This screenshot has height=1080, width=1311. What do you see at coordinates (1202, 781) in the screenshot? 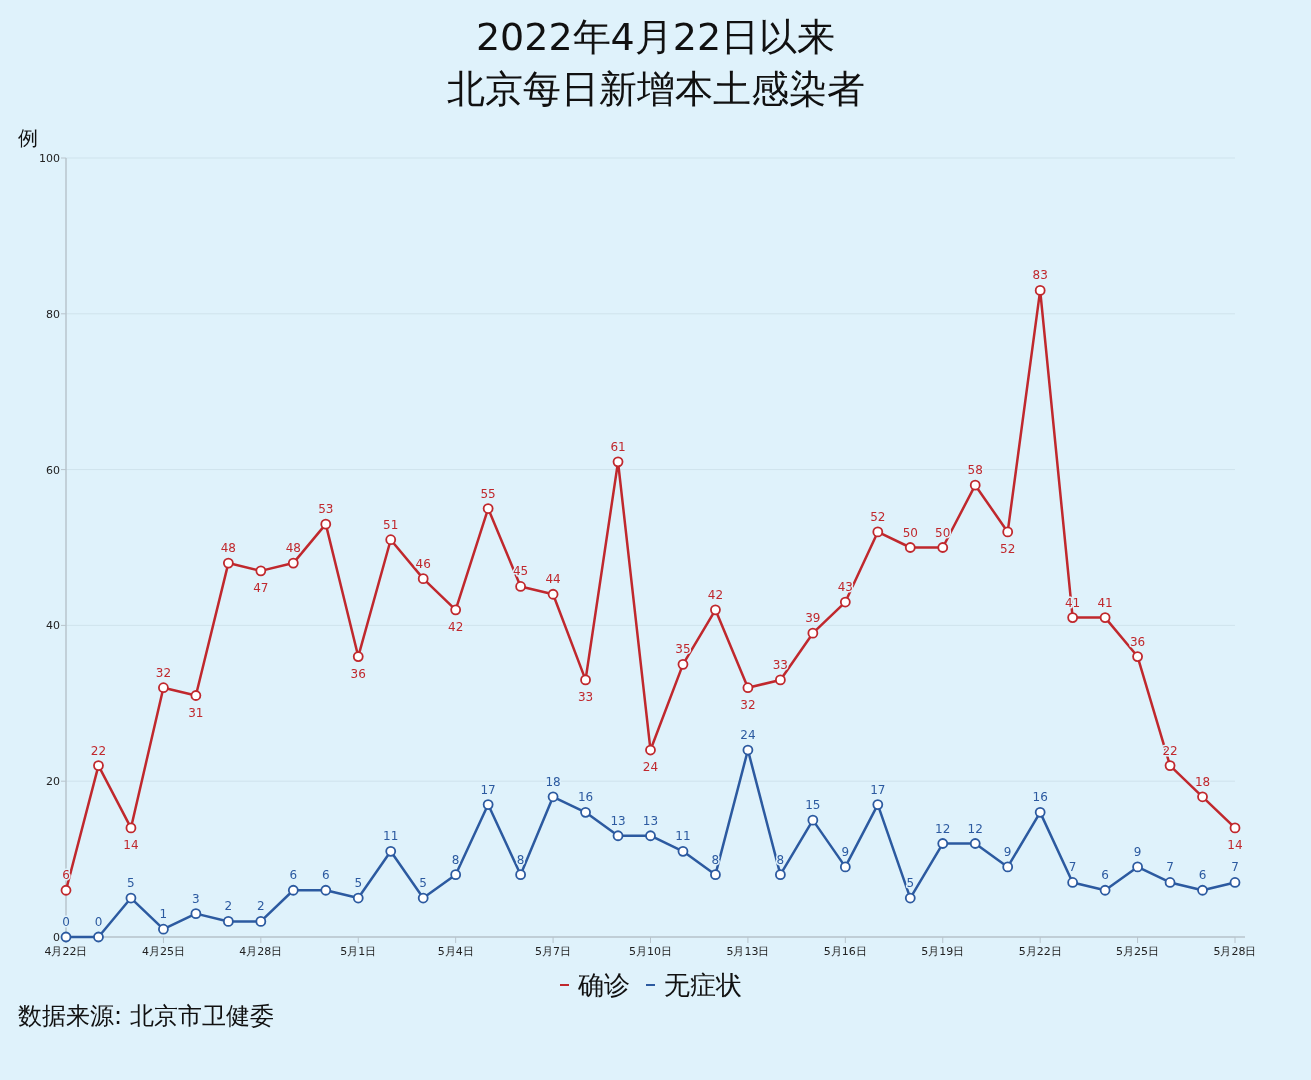
I see `data-label: 18` at bounding box center [1202, 781].